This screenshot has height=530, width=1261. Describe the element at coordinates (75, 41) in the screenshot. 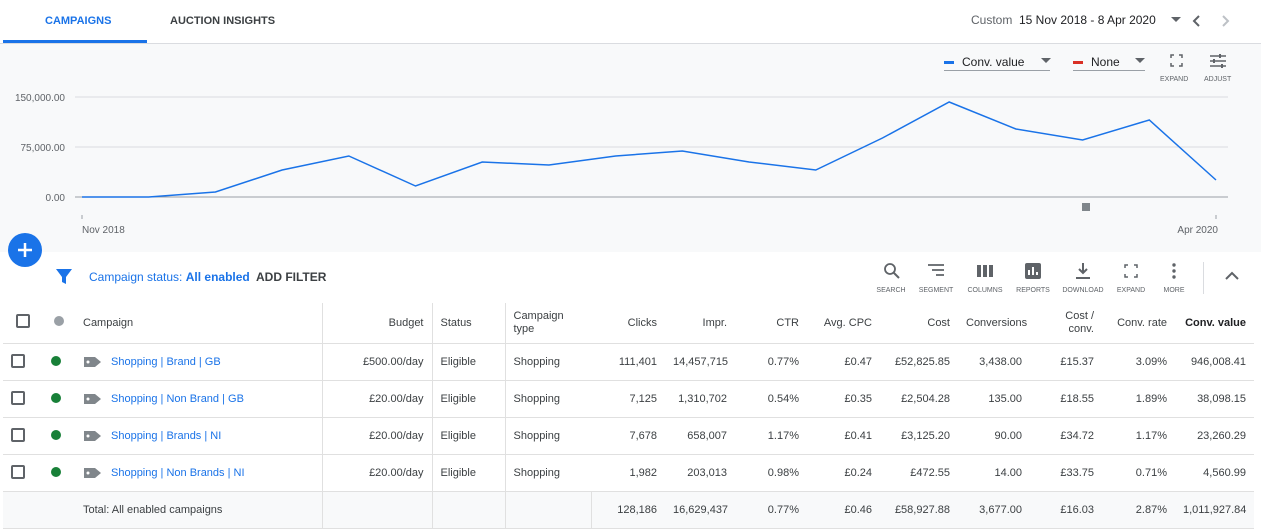

I see `tab-indicator` at that location.